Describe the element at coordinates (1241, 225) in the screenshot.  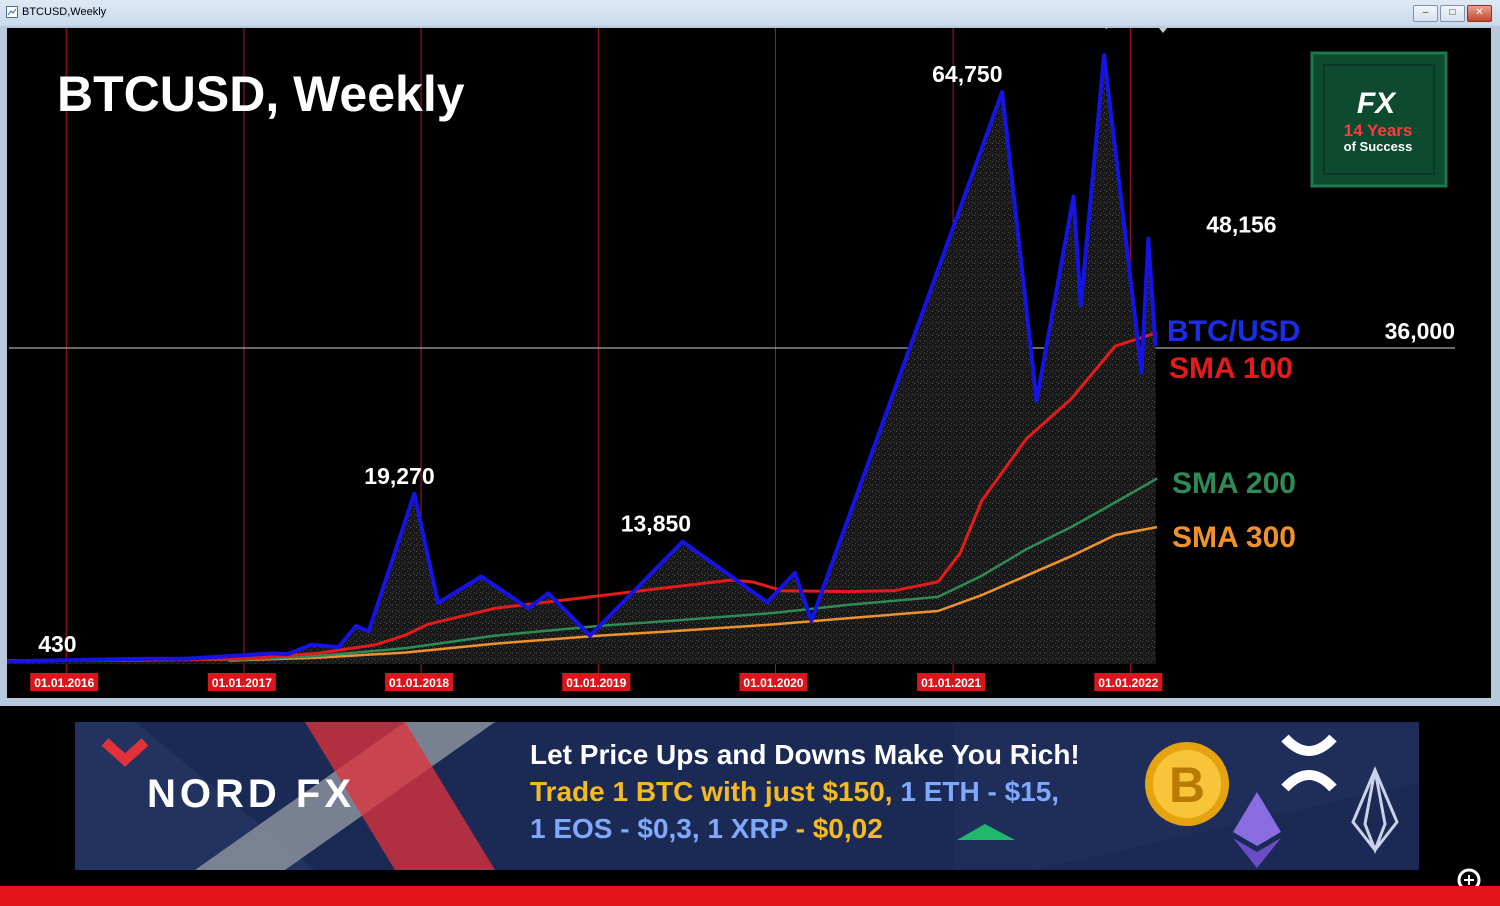
I see `peak-value-label: 48,156` at that location.